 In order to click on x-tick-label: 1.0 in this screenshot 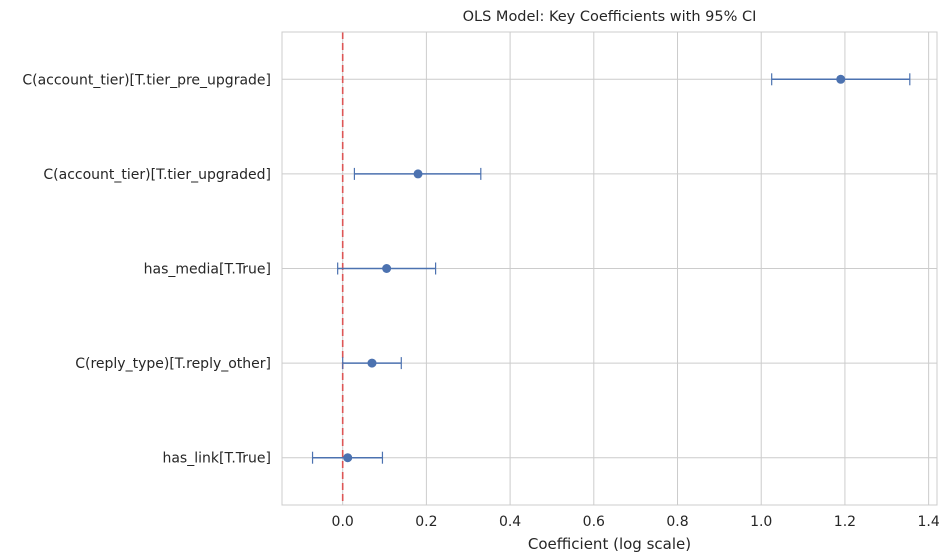, I will do `click(761, 522)`.